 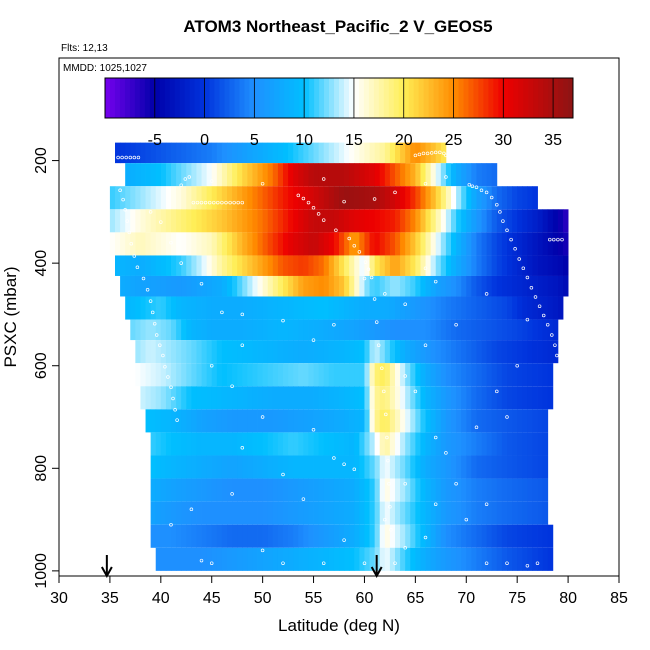 I want to click on chart-title: ATOM3 Northeast_Pacific_2 V_GEOS5, so click(x=337, y=26).